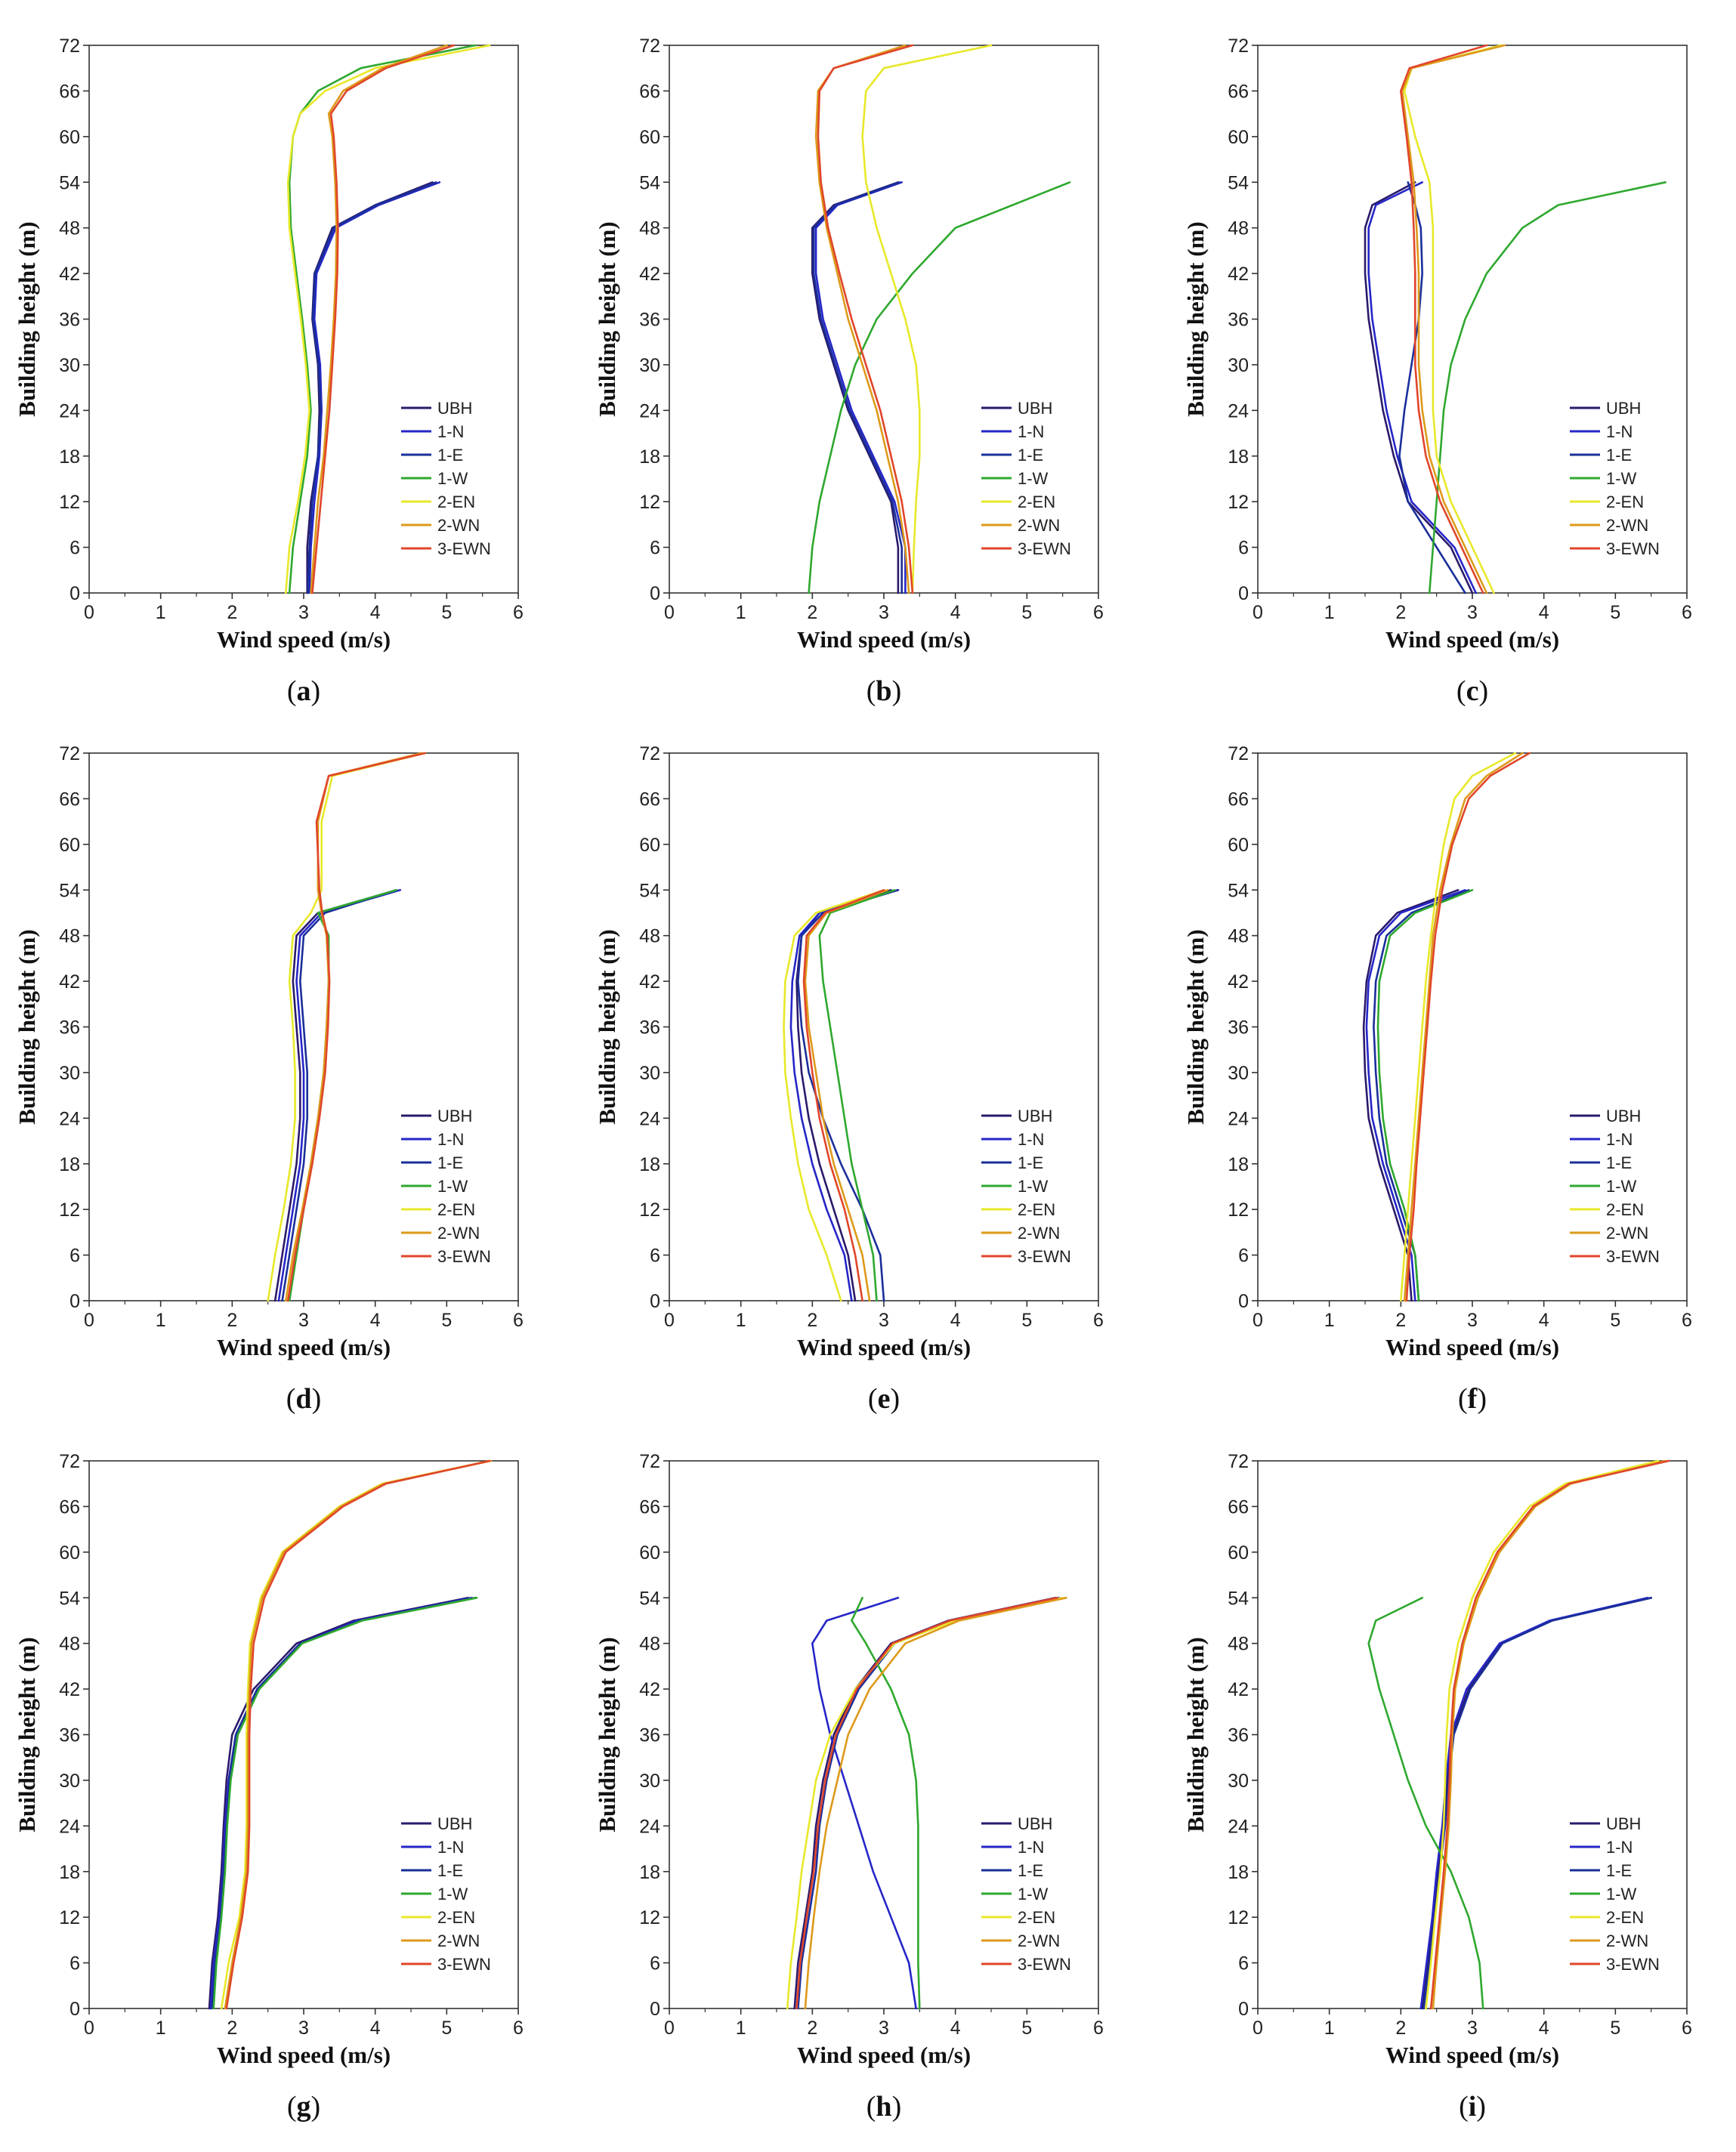 The width and height of the screenshot is (1736, 2152). What do you see at coordinates (1687, 1320) in the screenshot?
I see `x-tick-label: 6` at bounding box center [1687, 1320].